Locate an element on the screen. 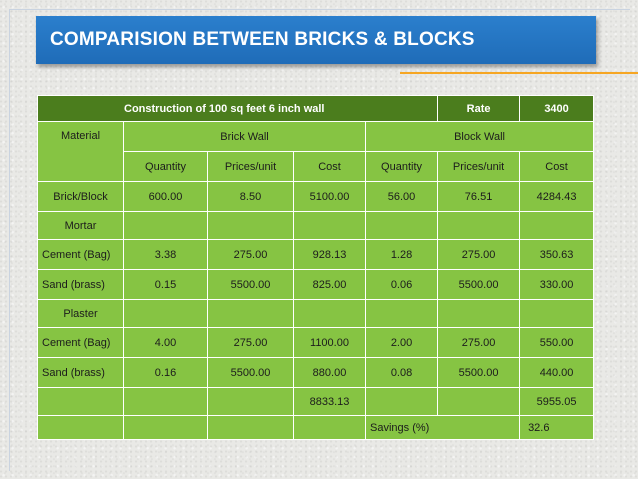  row-label: Plaster is located at coordinates (80, 313).